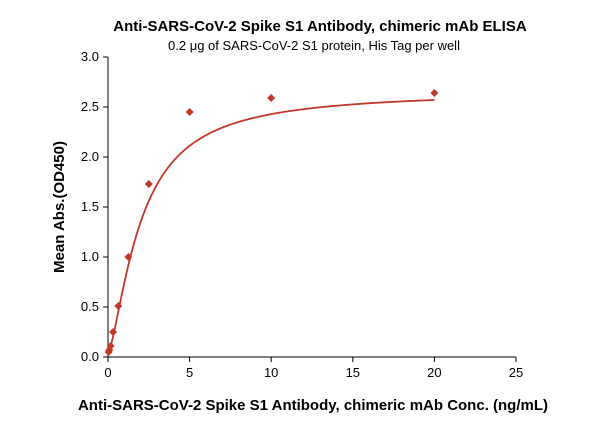 Image resolution: width=600 pixels, height=421 pixels. What do you see at coordinates (189, 372) in the screenshot?
I see `x-tick-label: 5` at bounding box center [189, 372].